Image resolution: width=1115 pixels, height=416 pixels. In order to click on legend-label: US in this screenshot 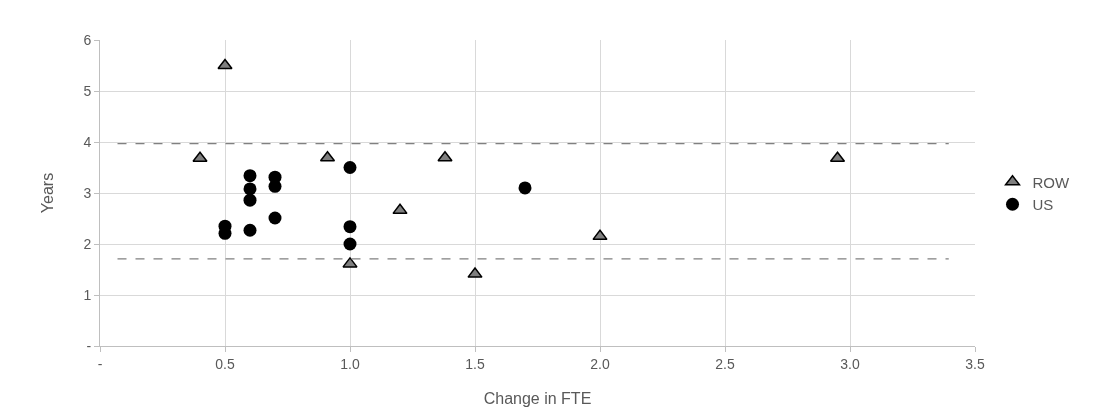, I will do `click(1043, 205)`.